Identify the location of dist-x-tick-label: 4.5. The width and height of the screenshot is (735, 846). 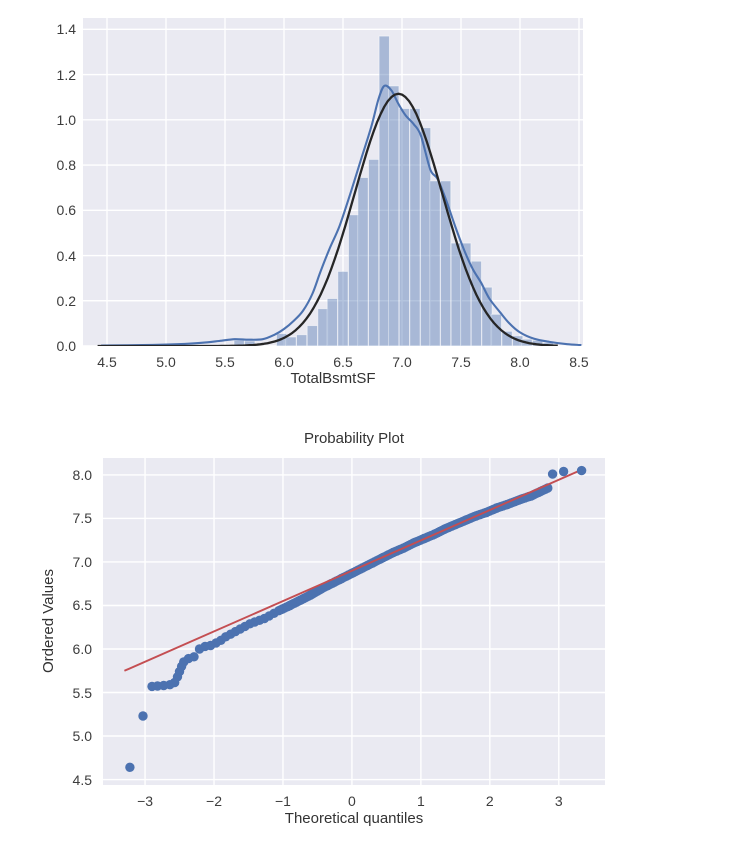
(107, 362).